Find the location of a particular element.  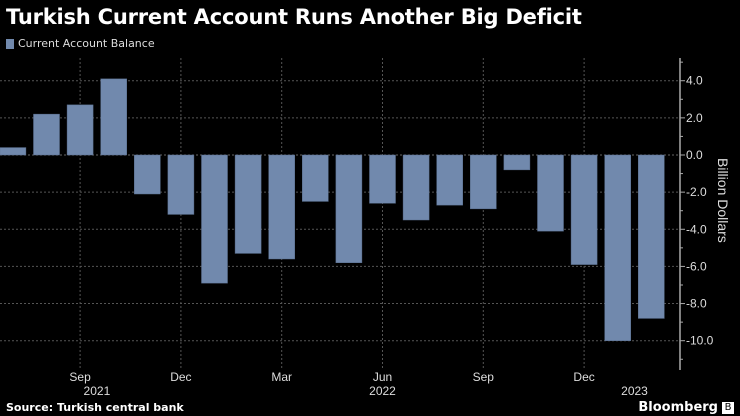

bar-aug-2022 is located at coordinates (449, 180).